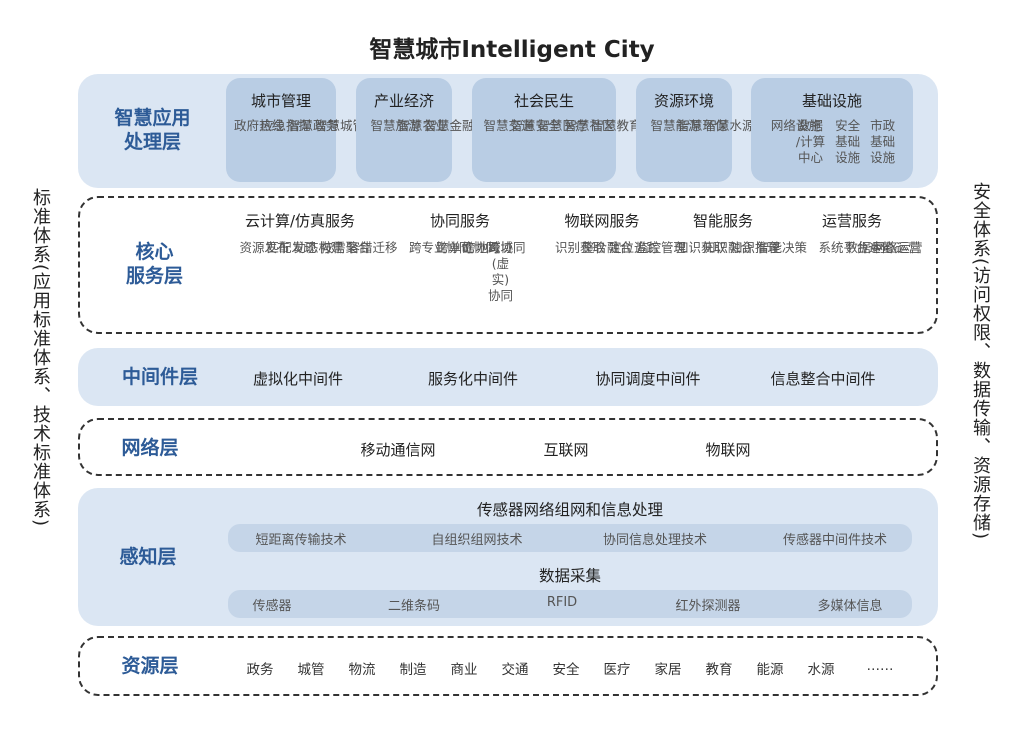 The image size is (1024, 745). I want to click on app-box-city-management: 城市管理 政府热线 应急指挥 智慧政务 智慧城管, so click(296, 130).